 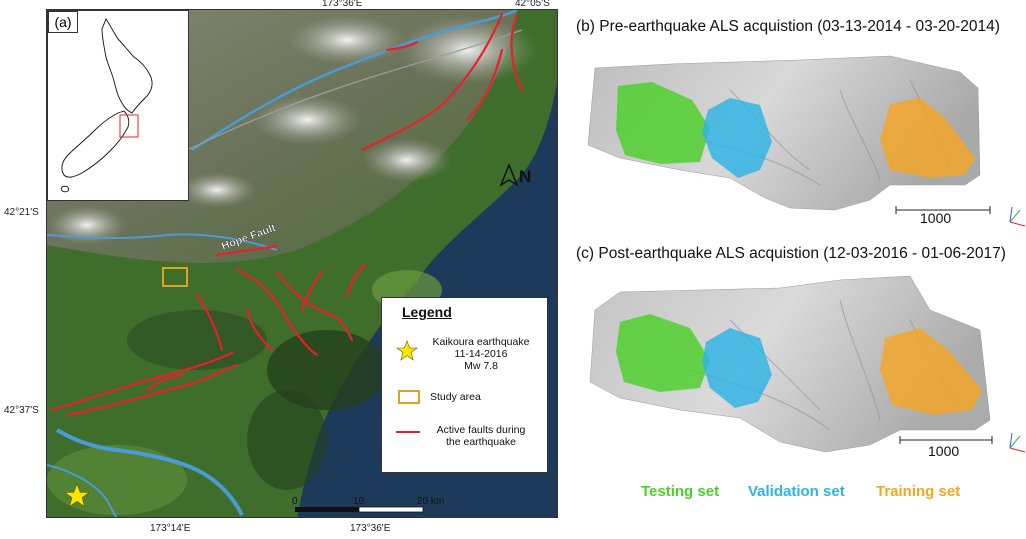 I want to click on scale-tick-20: 20 km, so click(x=430, y=501).